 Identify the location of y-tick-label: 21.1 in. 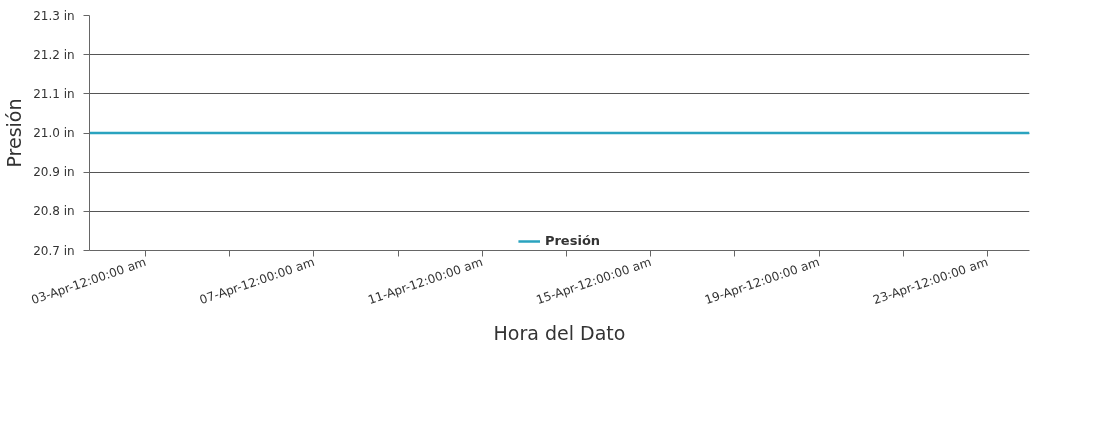
(54, 93).